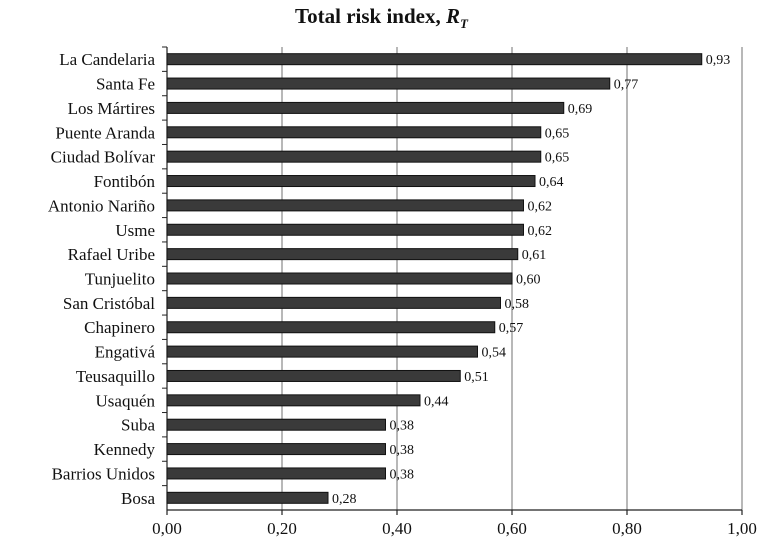 The height and width of the screenshot is (552, 763). What do you see at coordinates (551, 182) in the screenshot?
I see `data-label: 0,64` at bounding box center [551, 182].